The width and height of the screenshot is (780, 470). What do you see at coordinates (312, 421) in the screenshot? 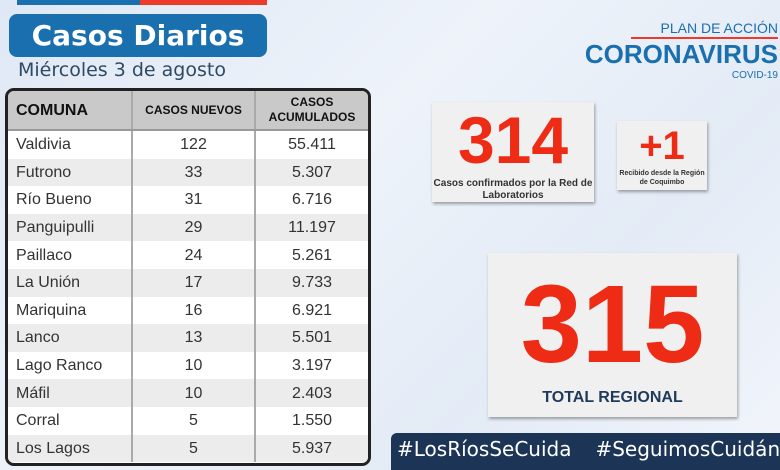
I see `cumulative-cases-cell: 1.550` at bounding box center [312, 421].